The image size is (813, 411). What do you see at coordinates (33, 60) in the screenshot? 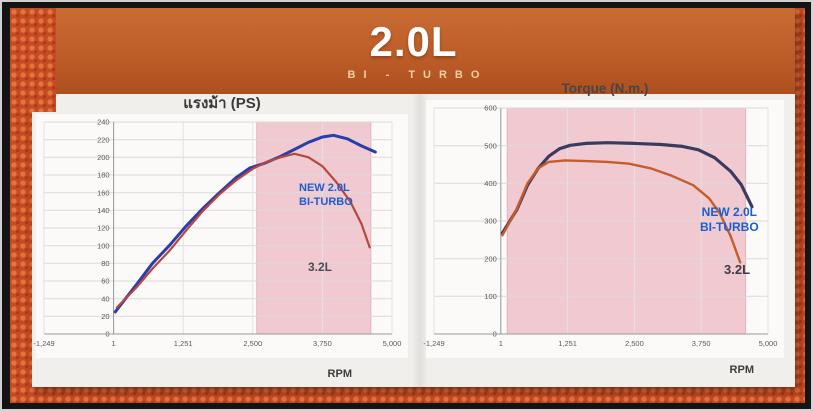
I see `wall-texture-corner` at bounding box center [33, 60].